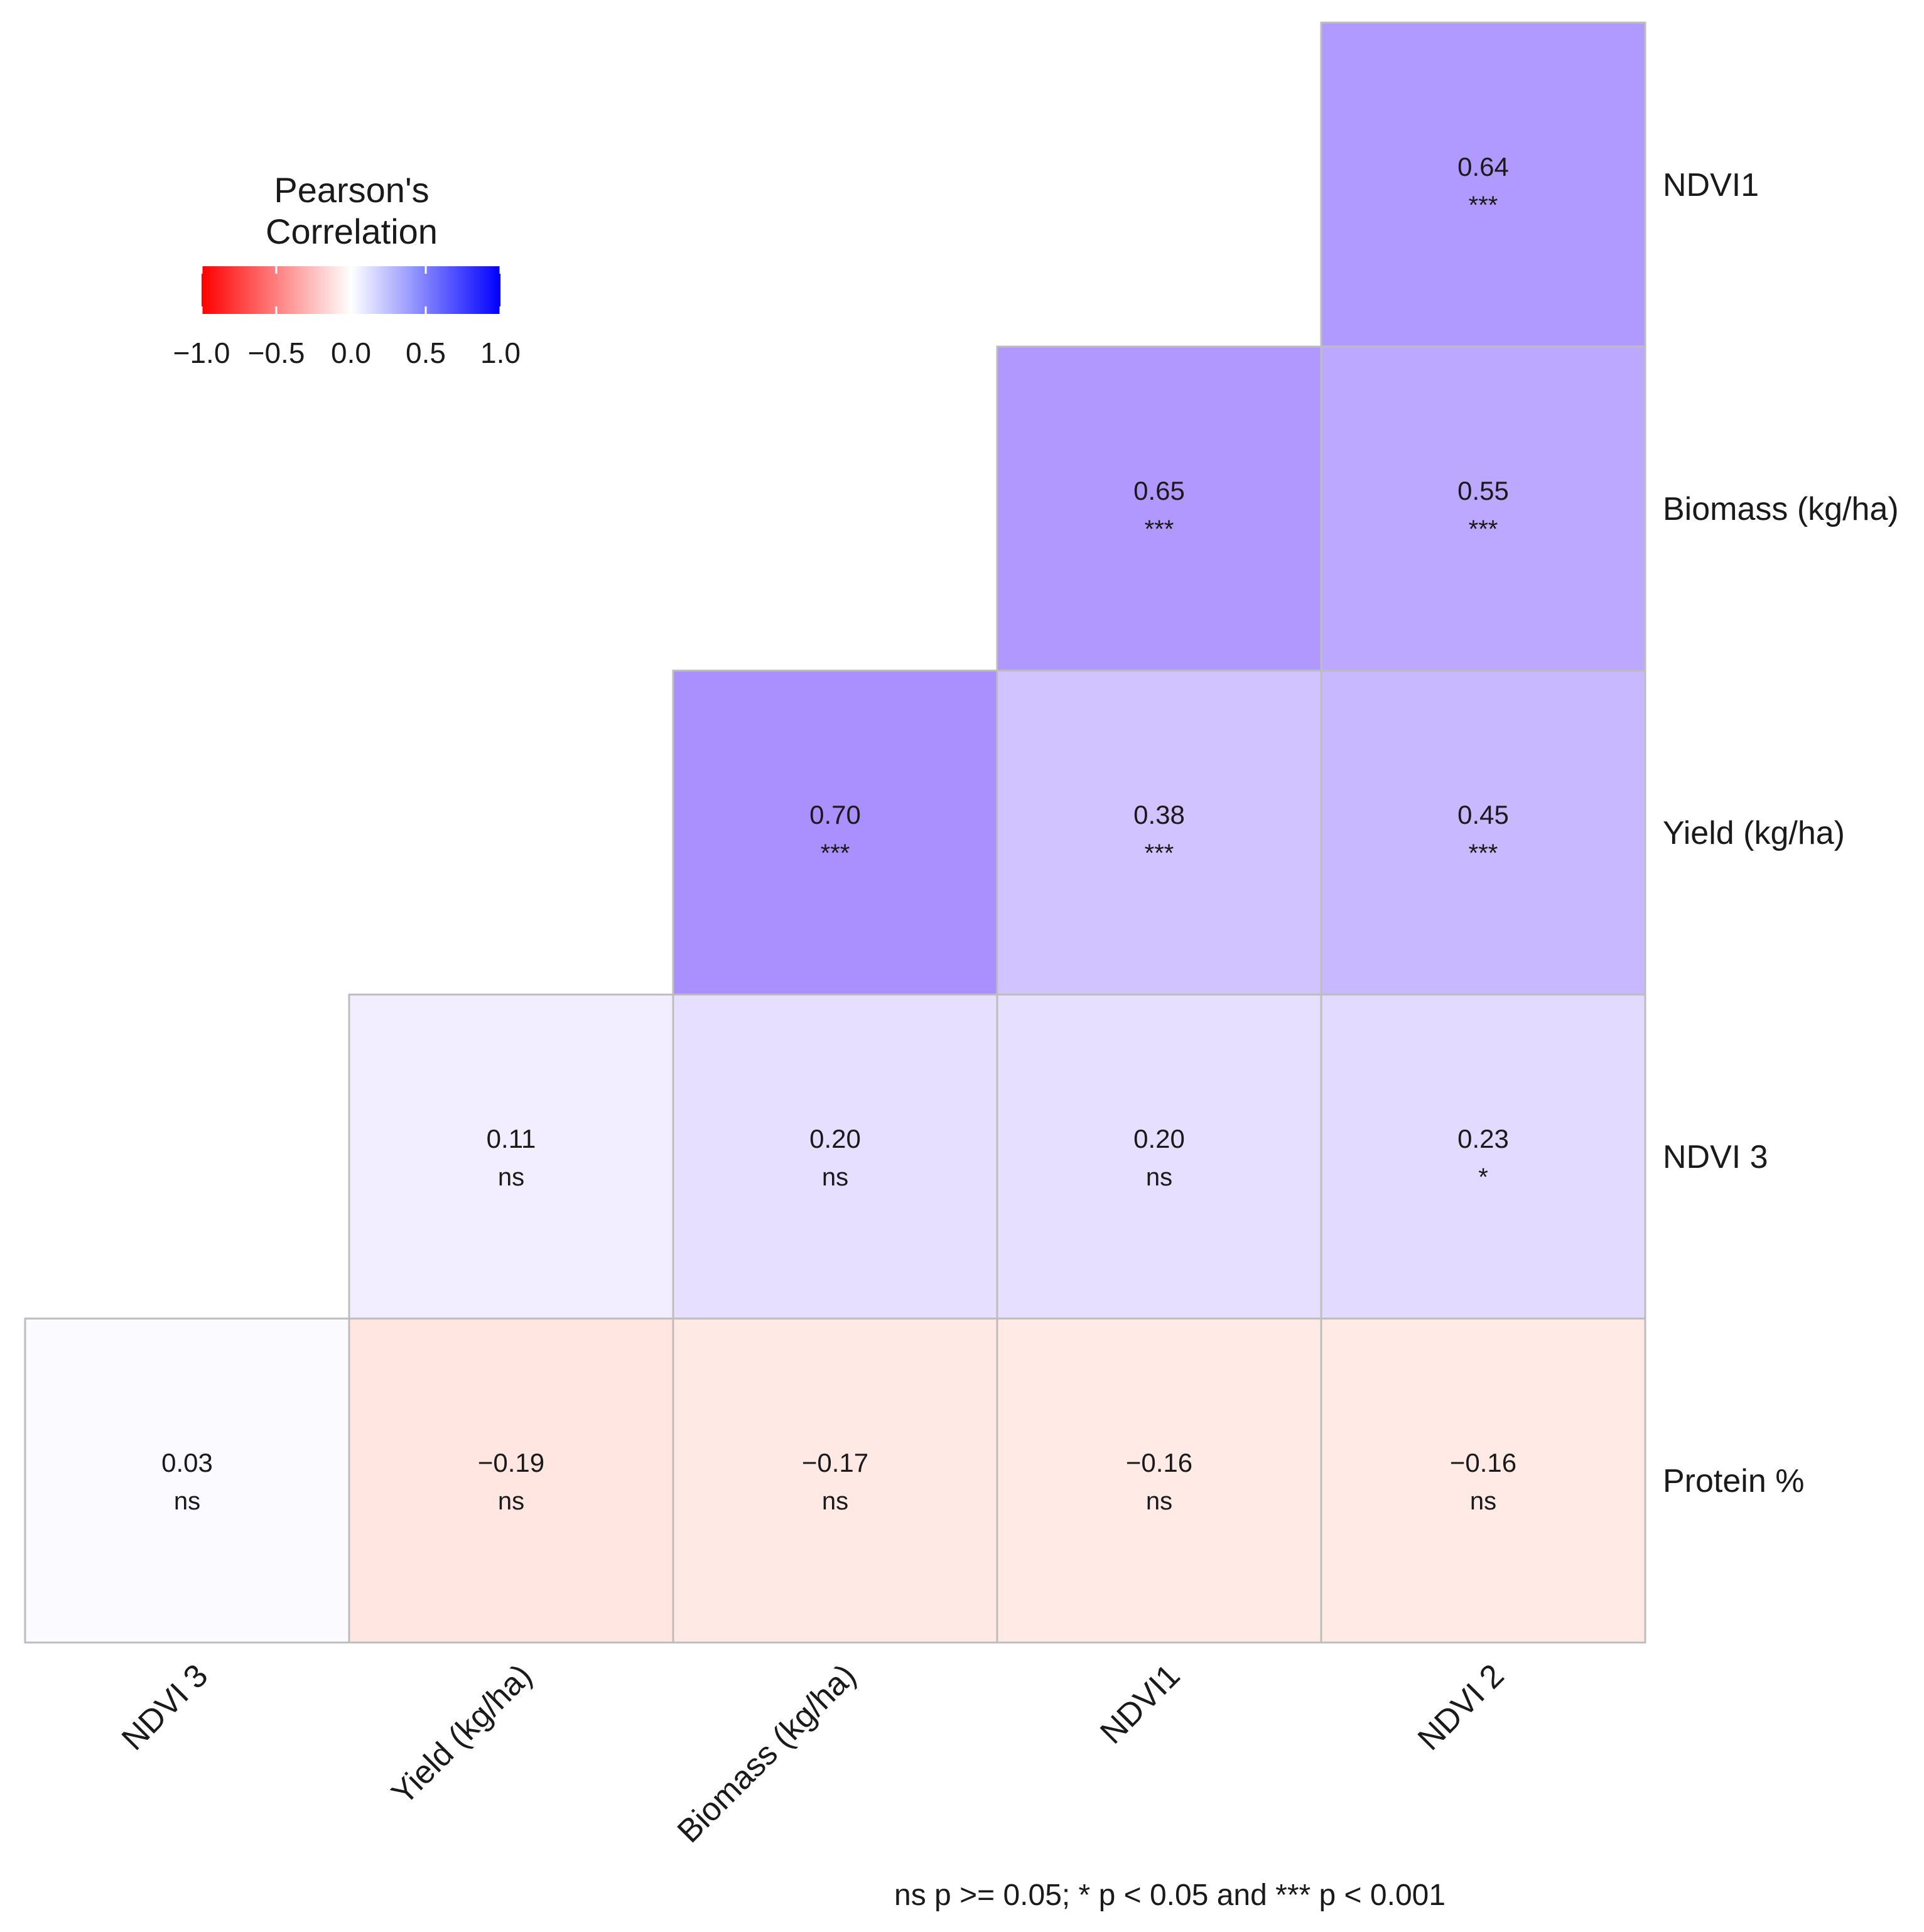  What do you see at coordinates (351, 353) in the screenshot?
I see `legend-tick-label: 0.0` at bounding box center [351, 353].